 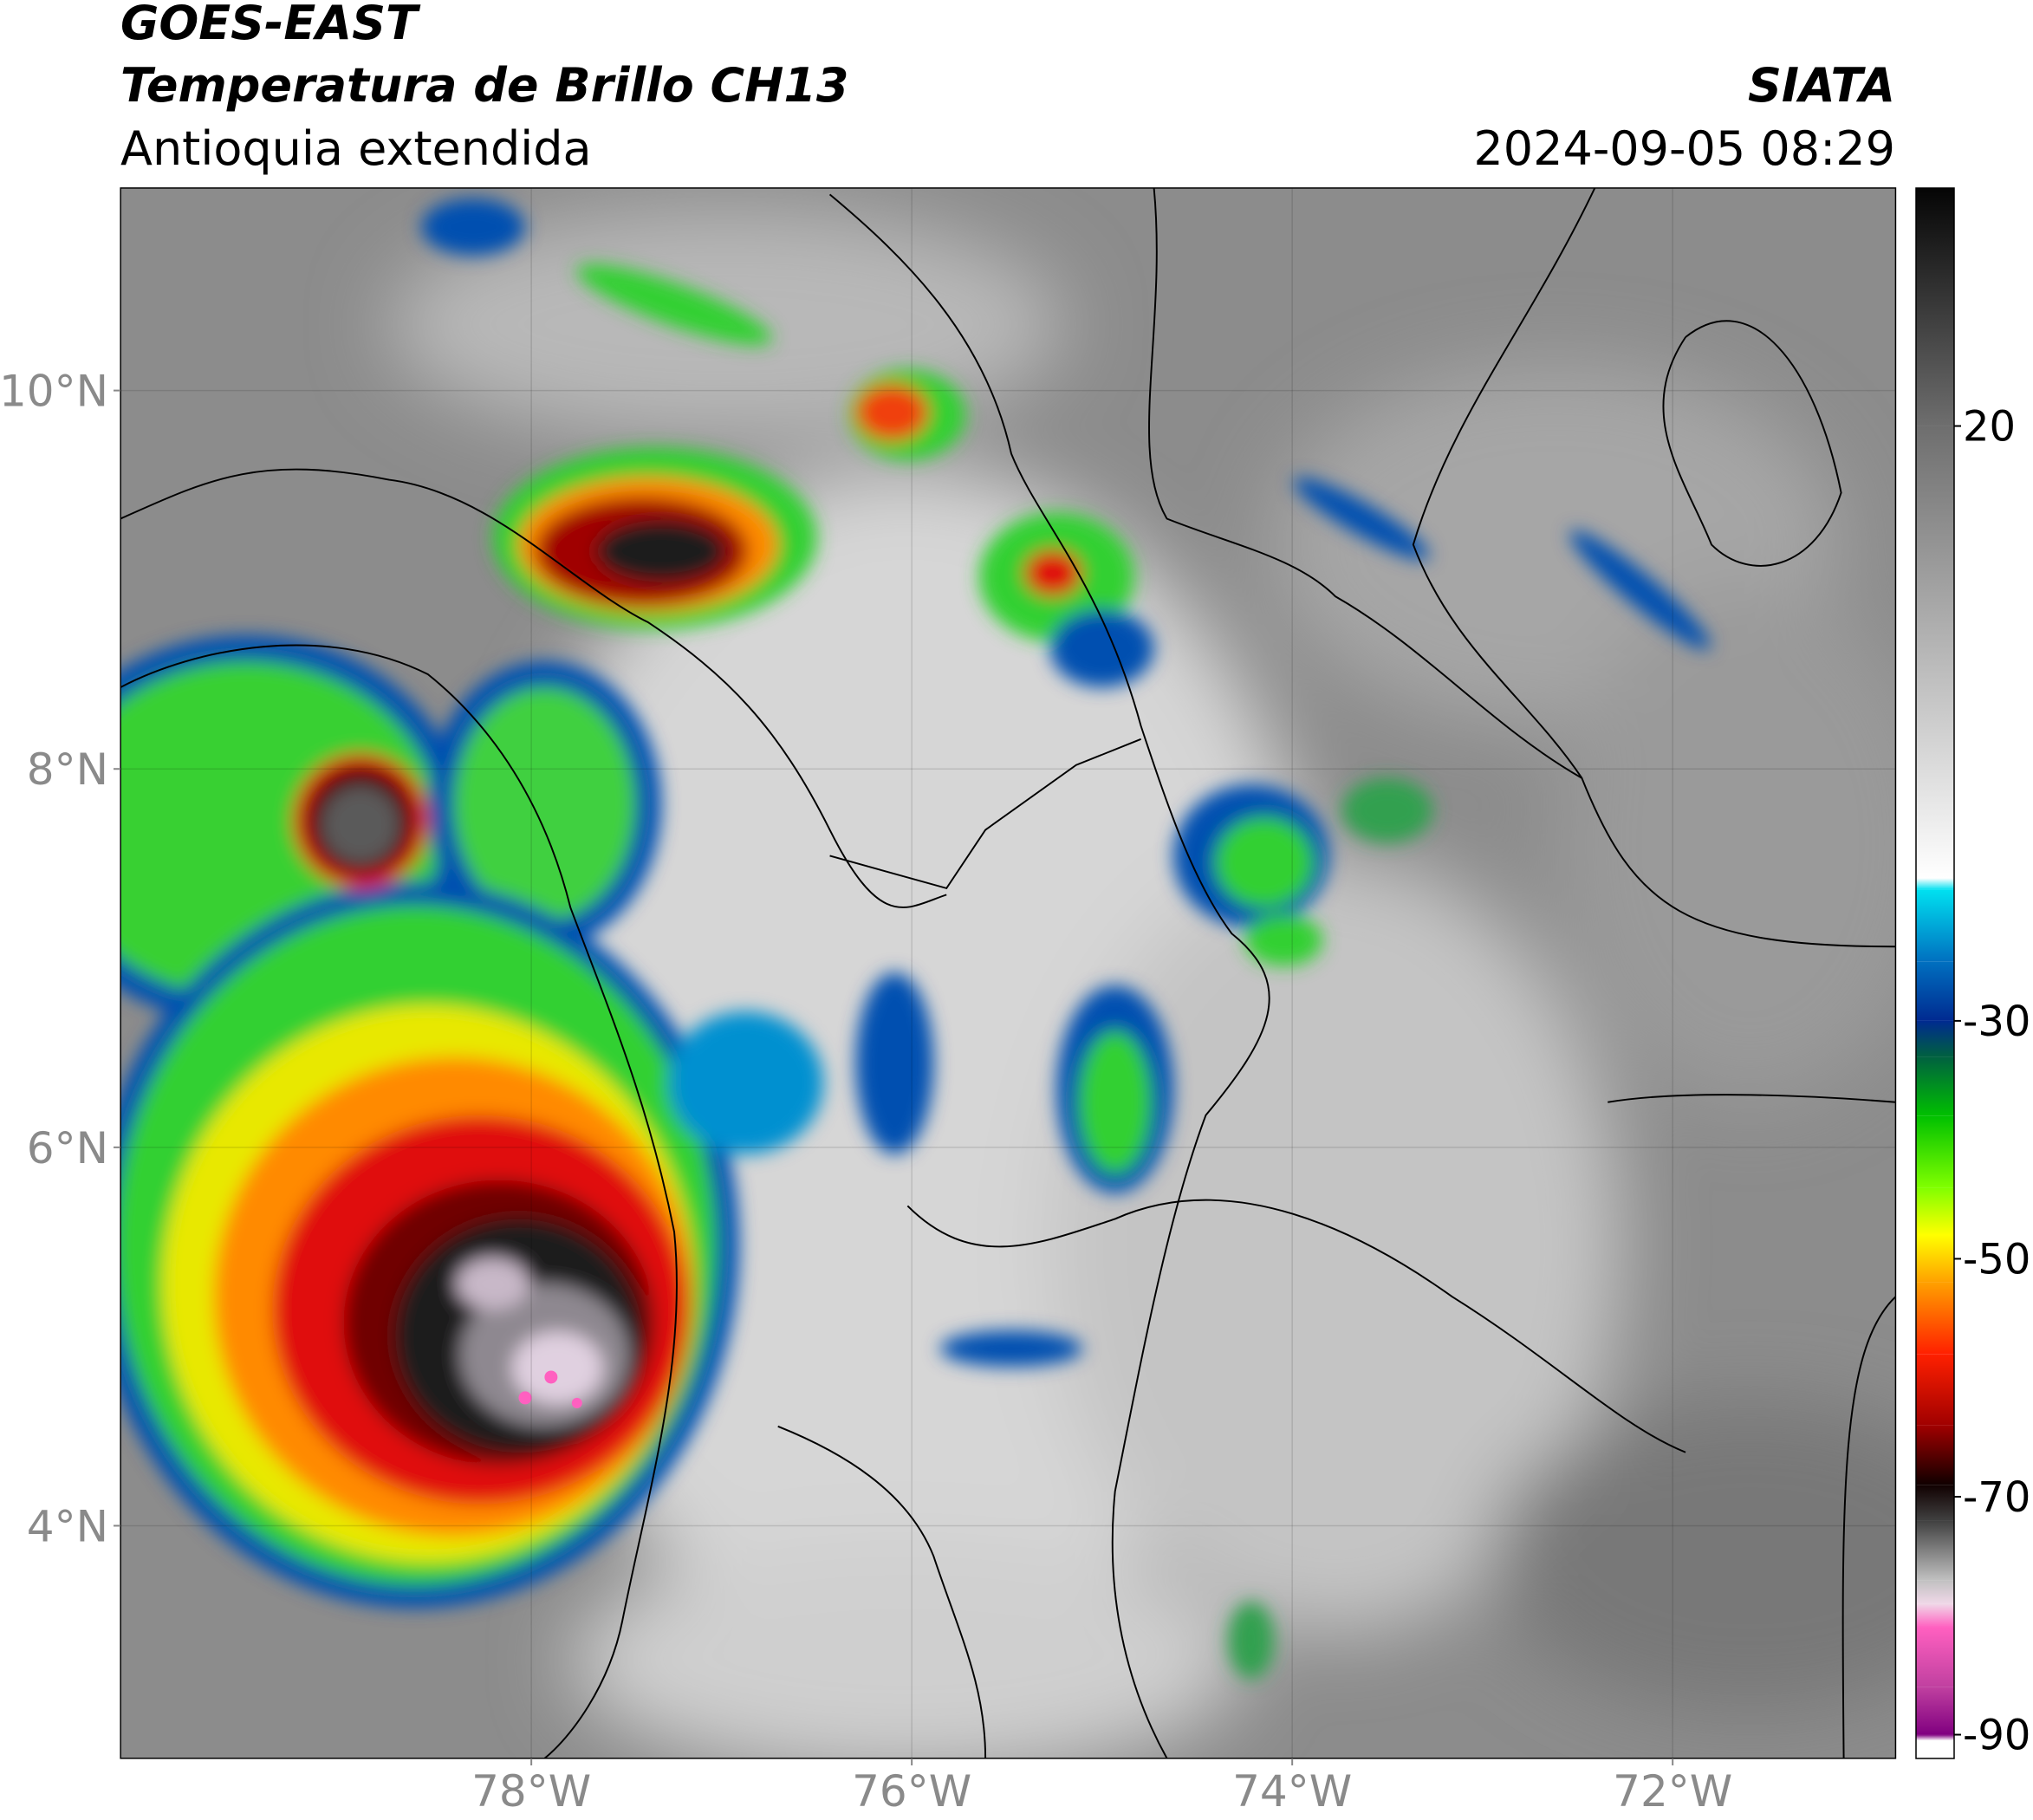 What do you see at coordinates (484, 85) in the screenshot?
I see `subtitle: Temperatura de Brillo CH13` at bounding box center [484, 85].